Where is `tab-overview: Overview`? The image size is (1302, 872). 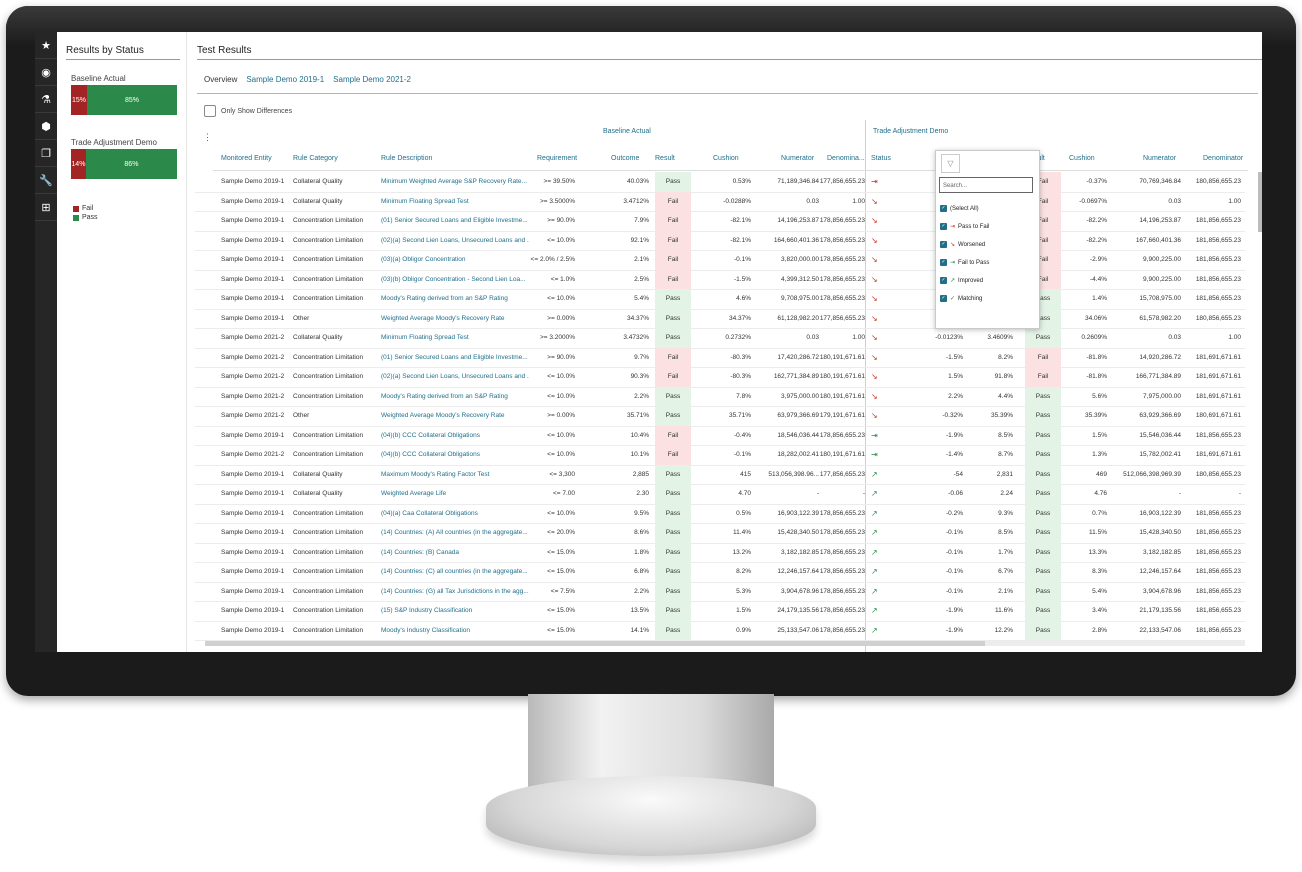
tab-overview: Overview is located at coordinates (221, 79).